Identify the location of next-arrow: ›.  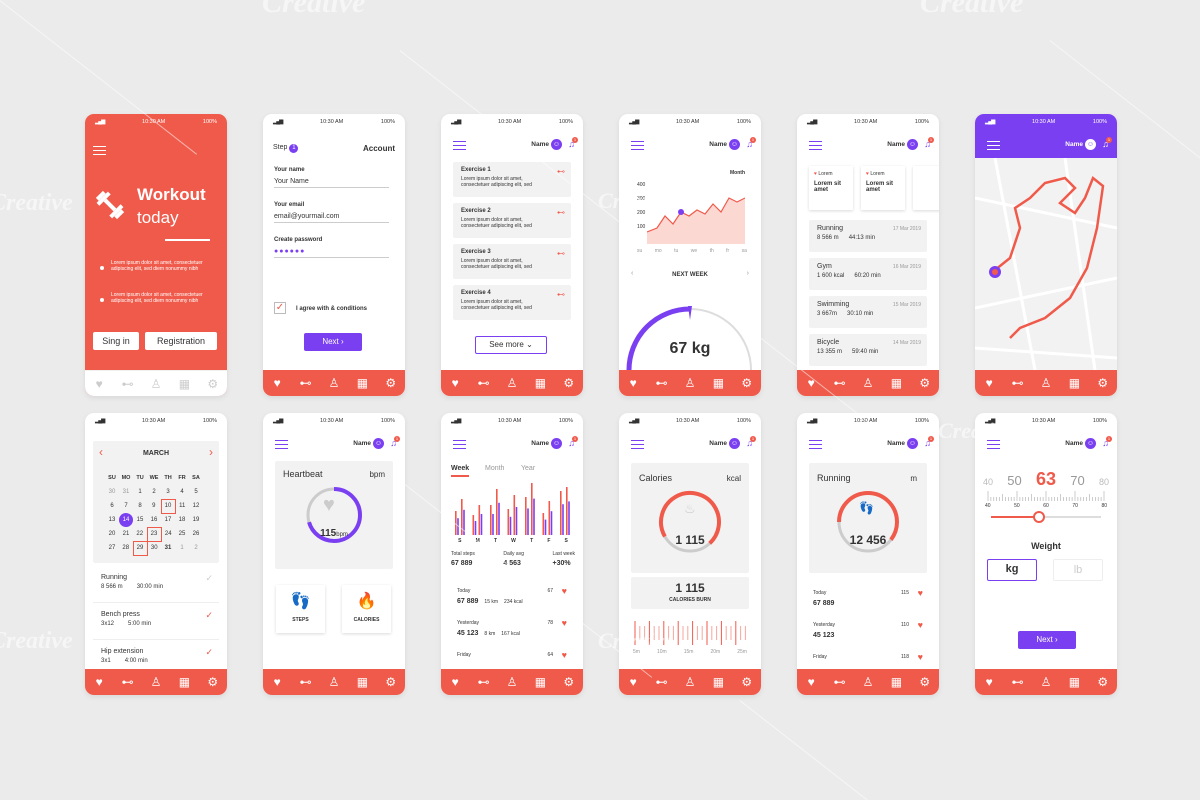
(747, 273).